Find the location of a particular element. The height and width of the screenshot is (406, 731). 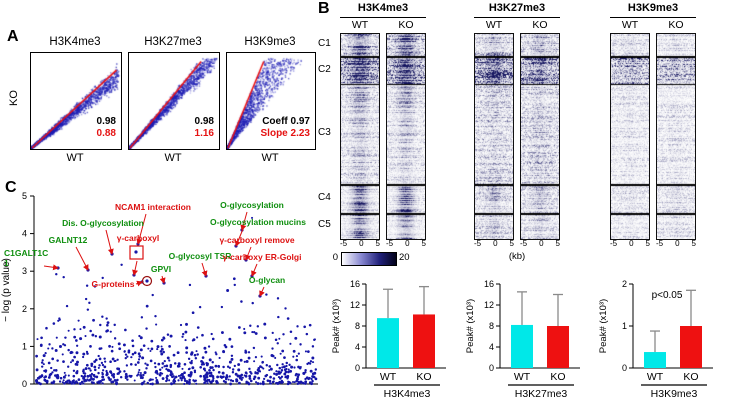

svg-text: O-glycosylation is located at coordinates (252, 205).